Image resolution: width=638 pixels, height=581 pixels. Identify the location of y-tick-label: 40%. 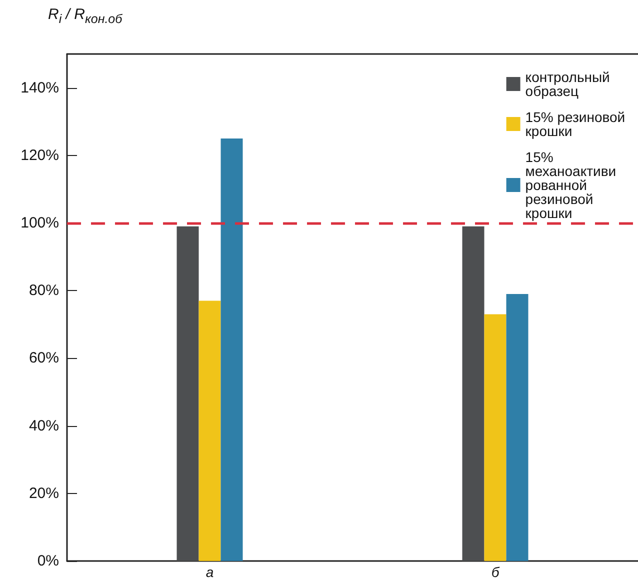
(43, 425).